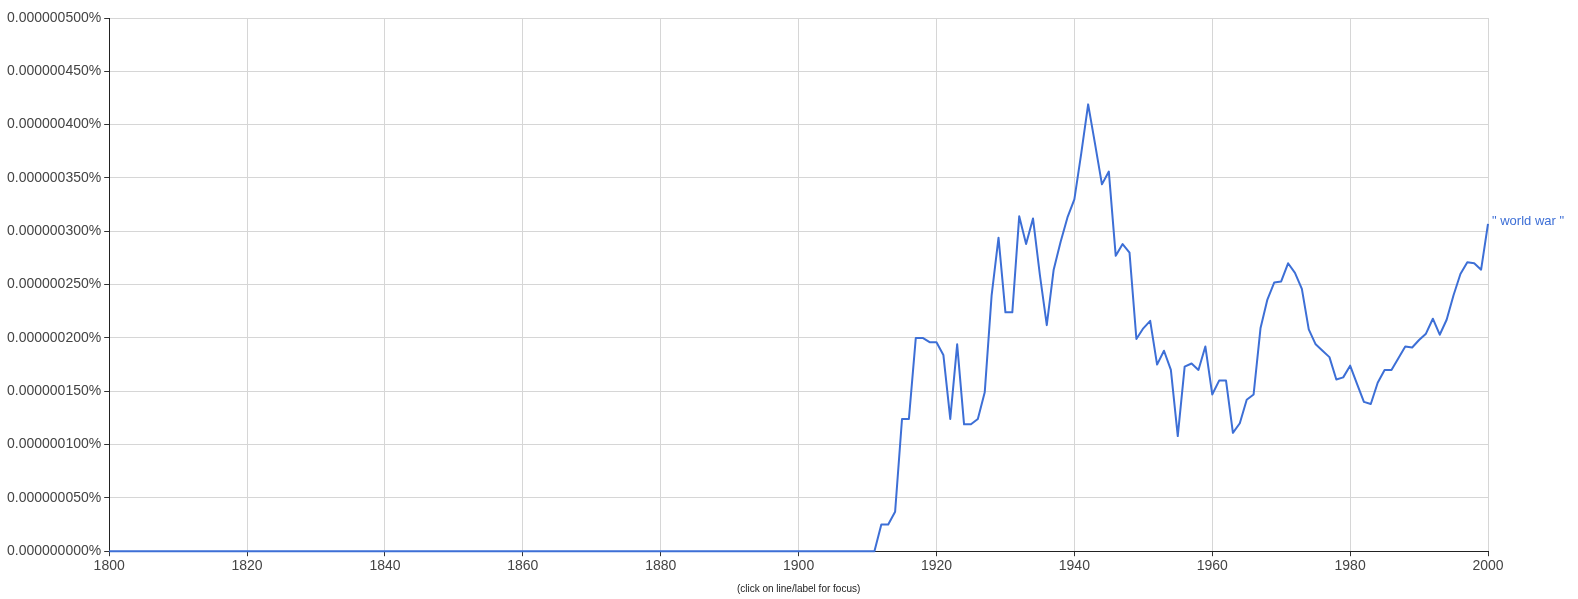 The height and width of the screenshot is (599, 1578). Describe the element at coordinates (54, 550) in the screenshot. I see `y-tick-label: 0.000000000%` at that location.